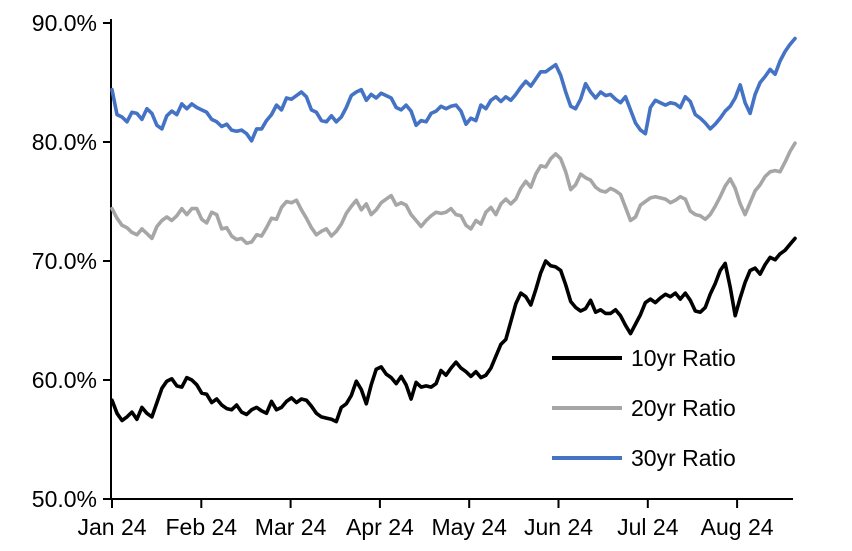 Image resolution: width=852 pixels, height=551 pixels. What do you see at coordinates (64, 142) in the screenshot?
I see `y-tick-label: 80.0%` at bounding box center [64, 142].